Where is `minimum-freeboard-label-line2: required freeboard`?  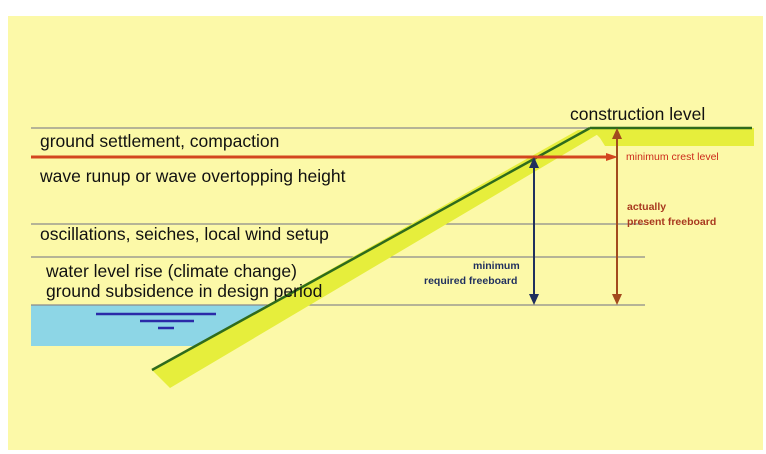
minimum-freeboard-label-line2: required freeboard is located at coordinates (471, 281).